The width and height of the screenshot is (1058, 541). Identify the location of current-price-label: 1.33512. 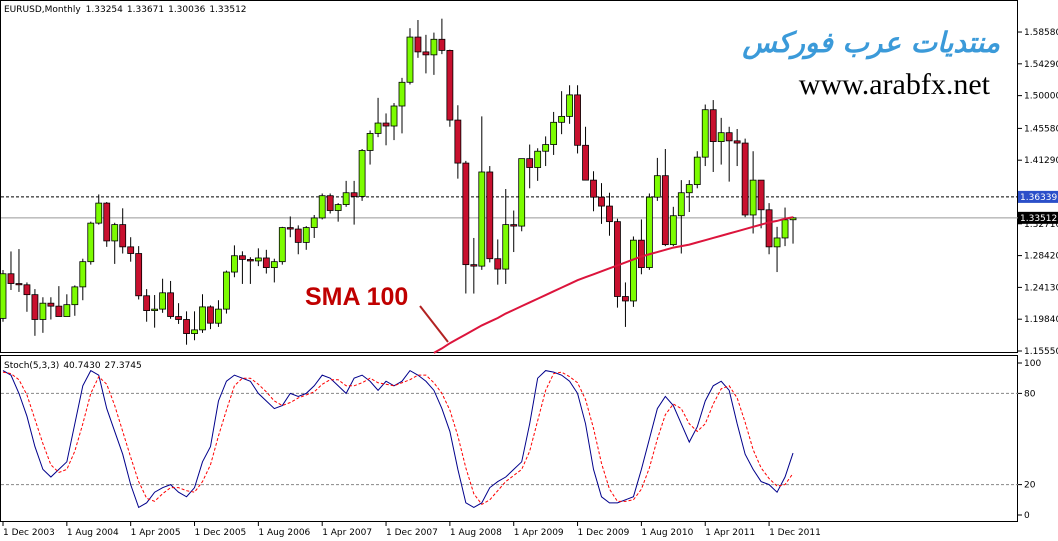
(1038, 219).